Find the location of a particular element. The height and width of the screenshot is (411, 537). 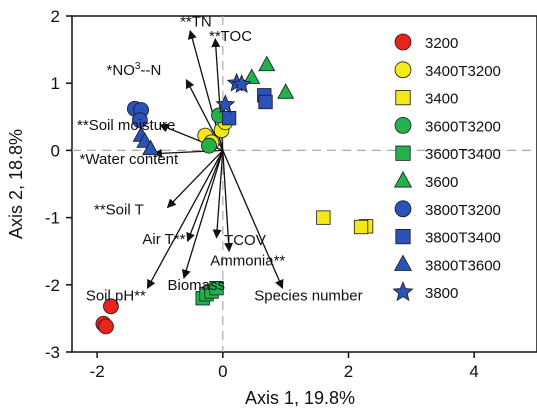

legend-item: 3800 is located at coordinates (425, 291).